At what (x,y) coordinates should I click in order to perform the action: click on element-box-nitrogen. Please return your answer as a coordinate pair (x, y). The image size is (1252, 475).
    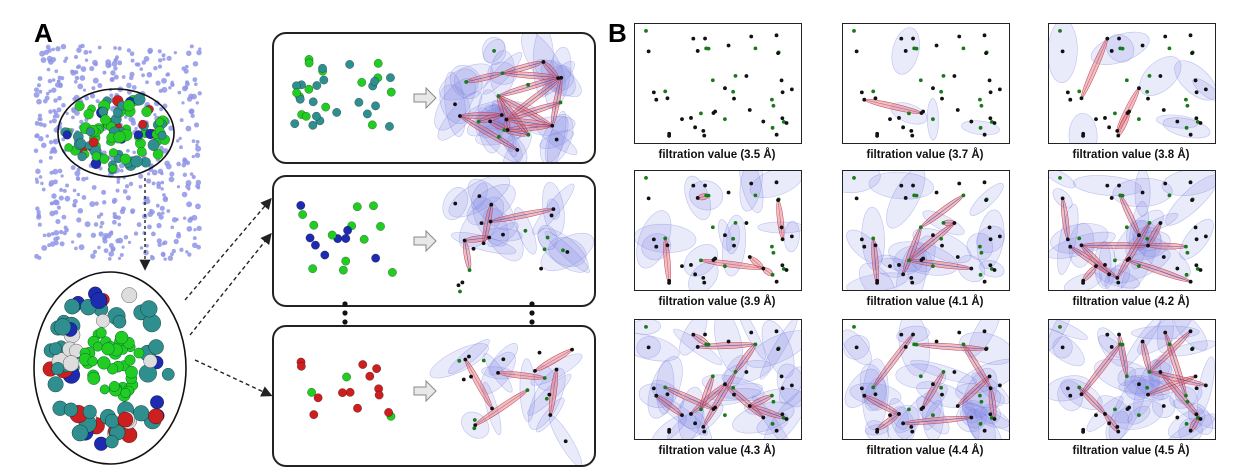
    Looking at the image, I should click on (434, 241).